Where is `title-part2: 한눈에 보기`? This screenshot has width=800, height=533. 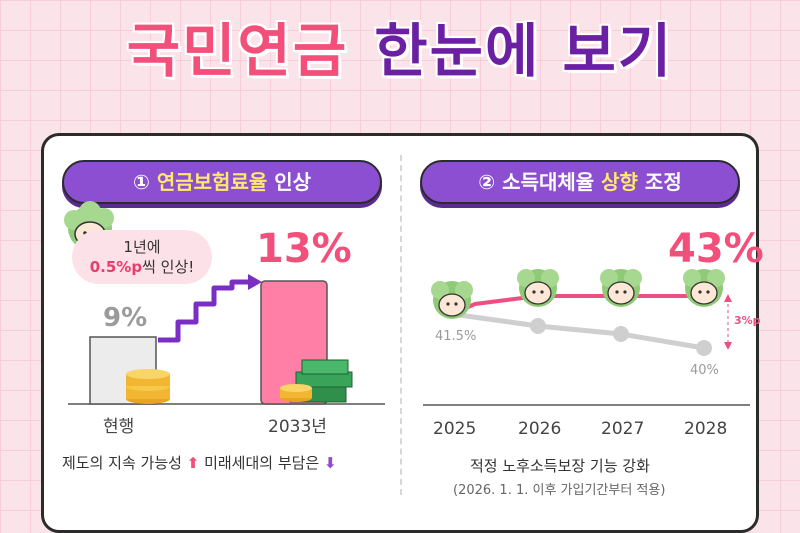
title-part2: 한눈에 보기 is located at coordinates (524, 51).